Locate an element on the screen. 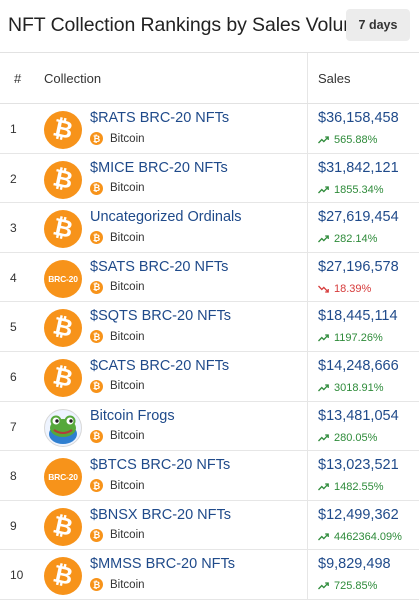 The image size is (419, 600). sales-change: 3018.91% is located at coordinates (351, 388).